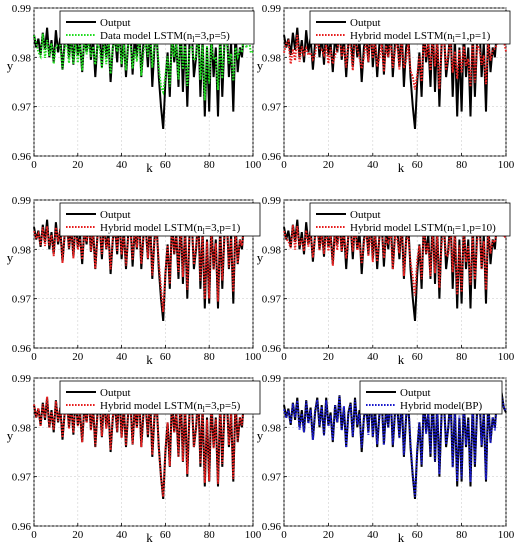 This screenshot has width=519, height=550. What do you see at coordinates (423, 229) in the screenshot?
I see `legend-label: Hybrid model LSTM(nl=1,p=10)` at bounding box center [423, 229].